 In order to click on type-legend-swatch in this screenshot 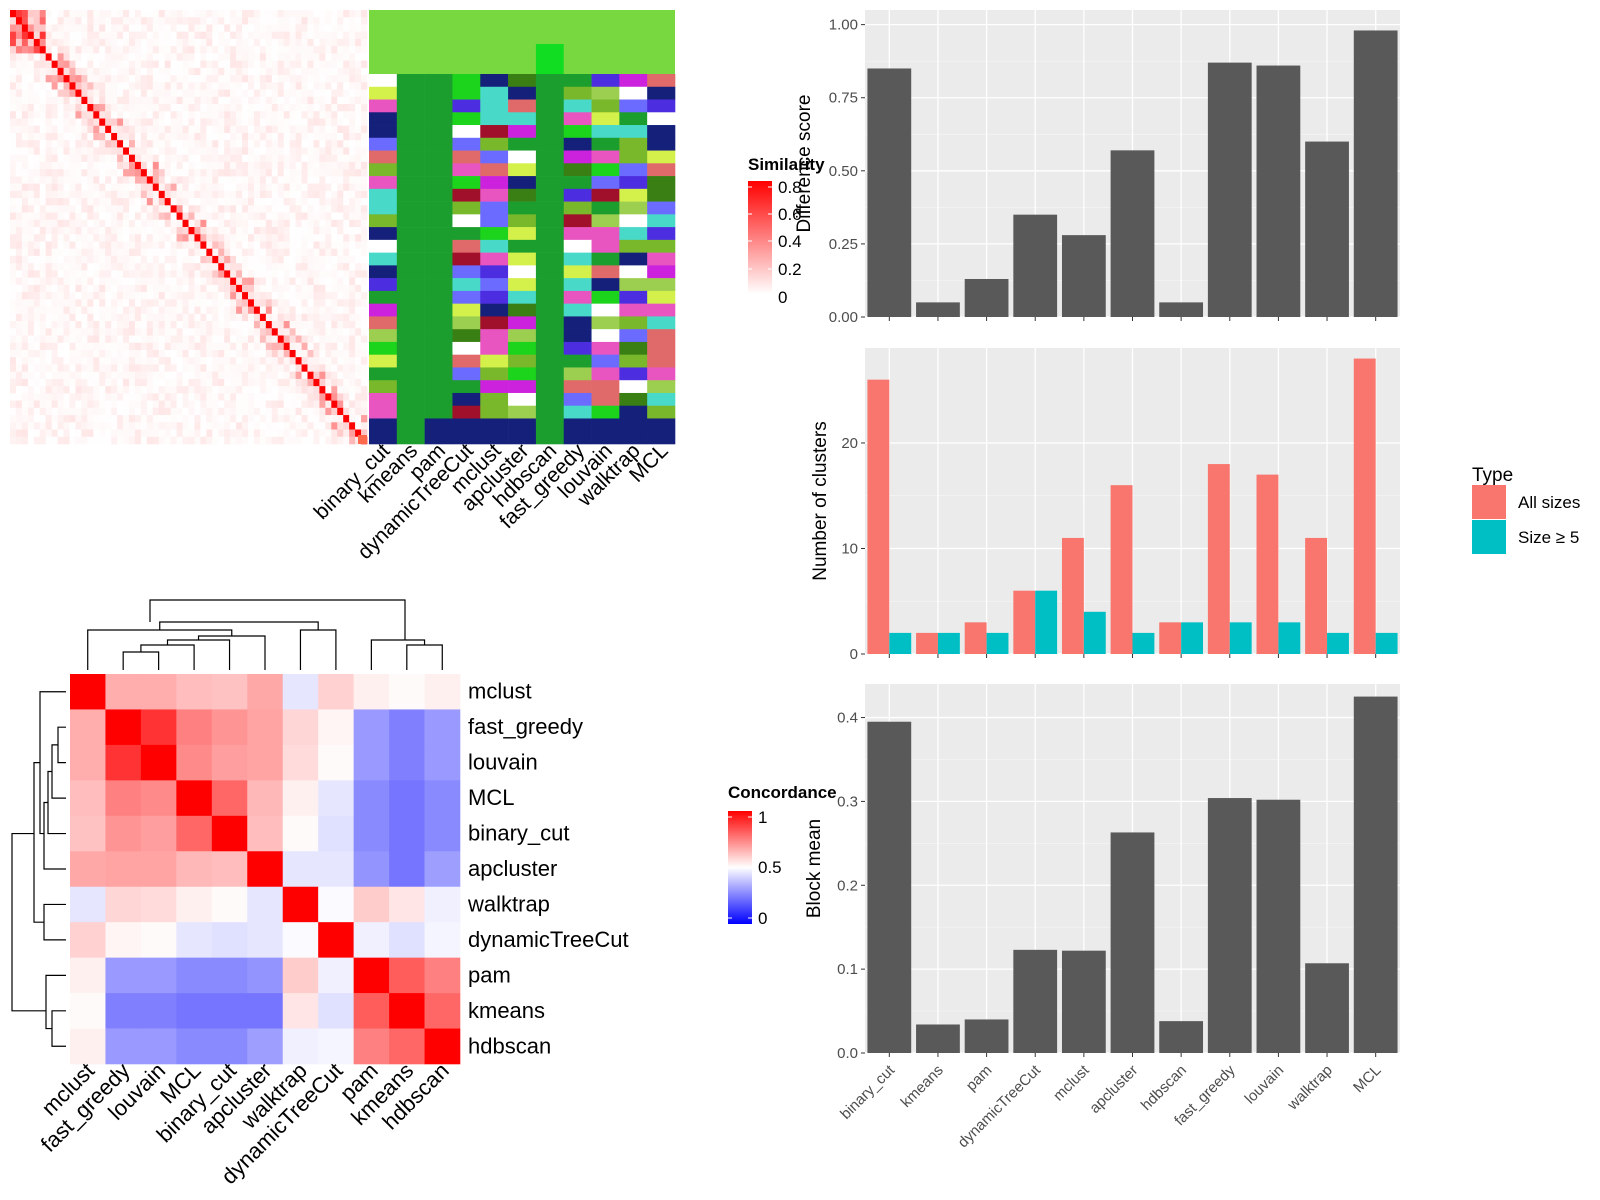, I will do `click(1489, 502)`.